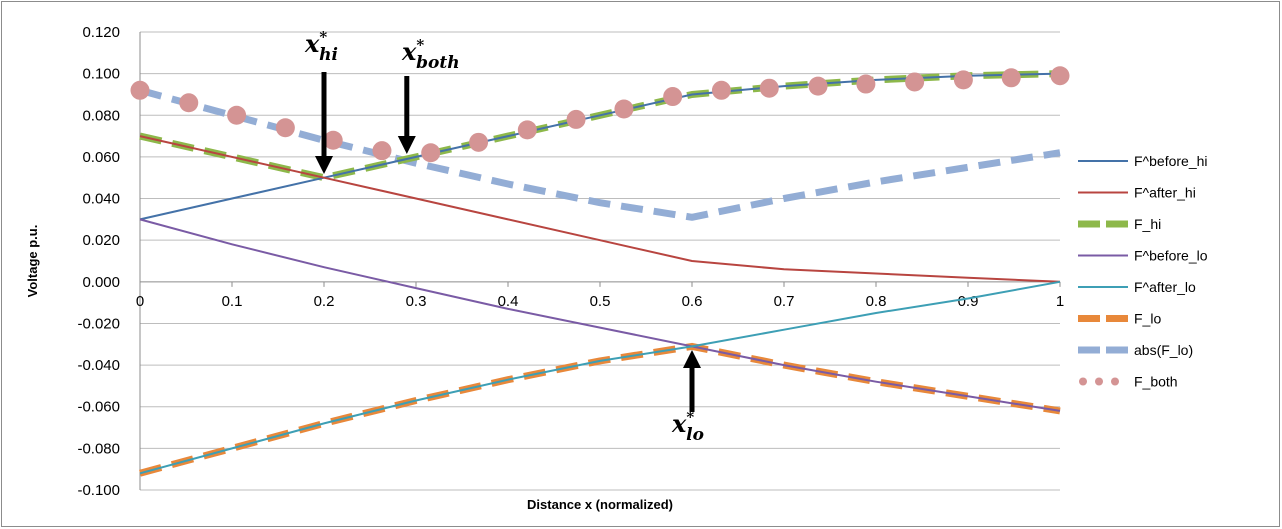  What do you see at coordinates (140, 301) in the screenshot?
I see `x-tick-label: 0` at bounding box center [140, 301].